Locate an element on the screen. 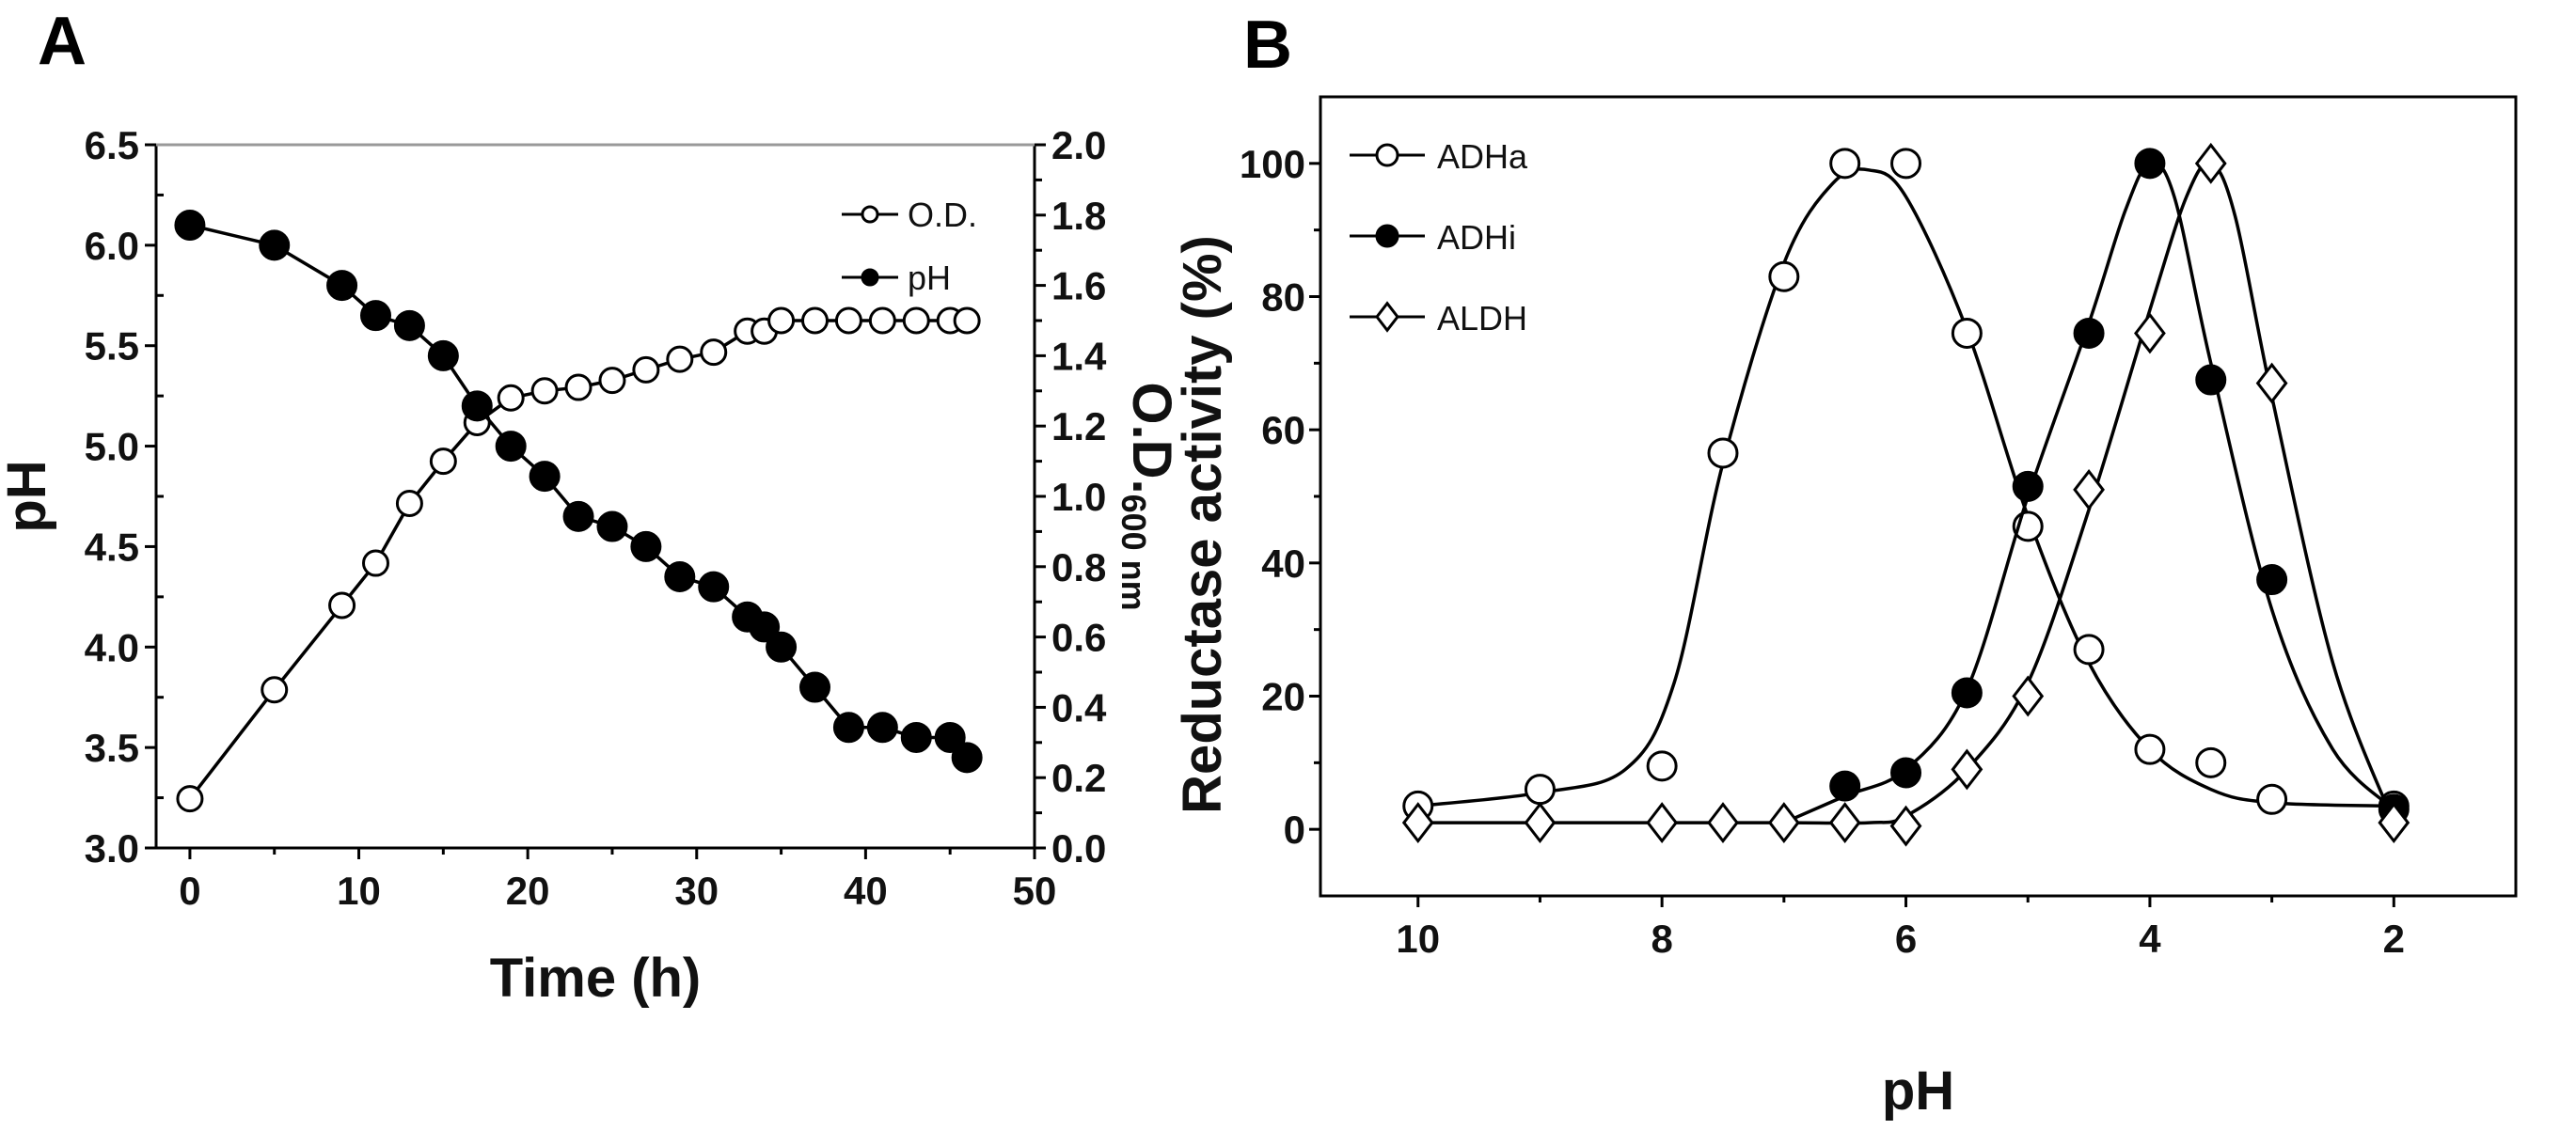 The width and height of the screenshot is (2576, 1130). y2-tick-label: 1.0 is located at coordinates (1078, 497).